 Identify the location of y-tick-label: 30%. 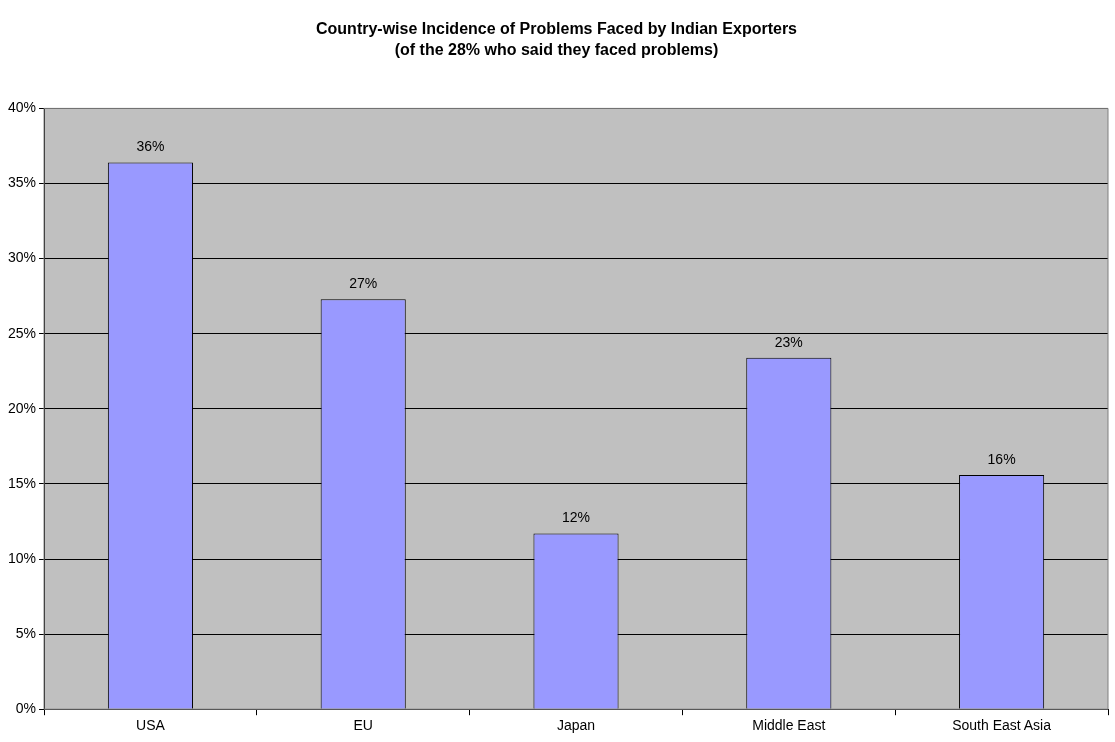
(22, 257).